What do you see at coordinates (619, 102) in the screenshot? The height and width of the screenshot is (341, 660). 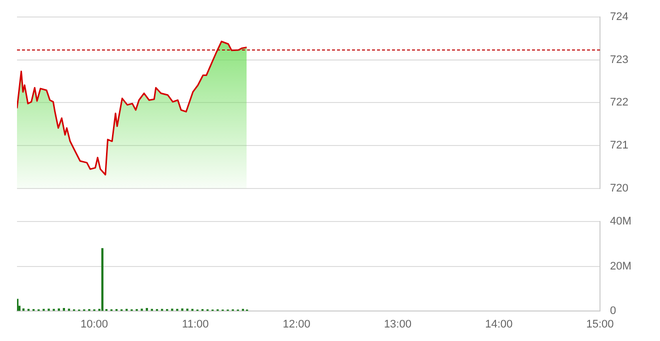 I see `y-tick-label: 722` at bounding box center [619, 102].